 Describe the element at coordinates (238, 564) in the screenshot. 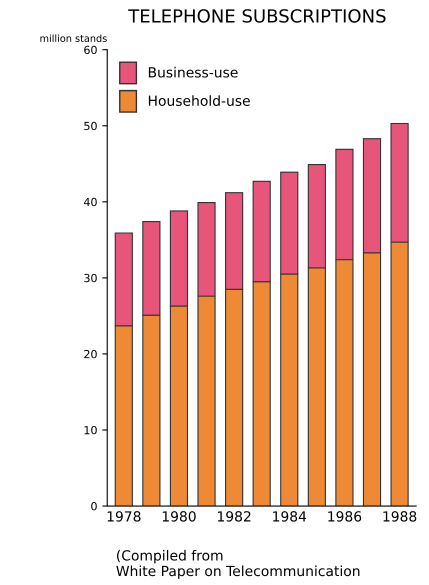

I see `text: (Compiled from White Paper on Telecommunication` at that location.